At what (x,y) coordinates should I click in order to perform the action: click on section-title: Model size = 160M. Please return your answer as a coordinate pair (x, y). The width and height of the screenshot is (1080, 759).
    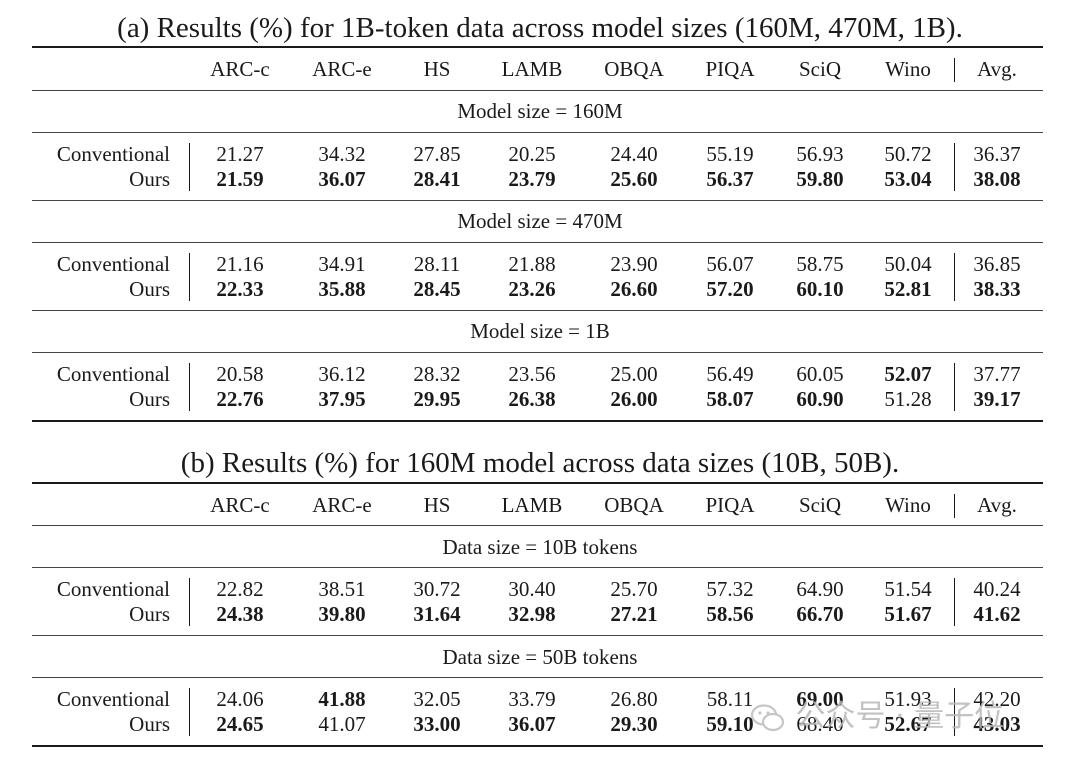
    Looking at the image, I should click on (540, 111).